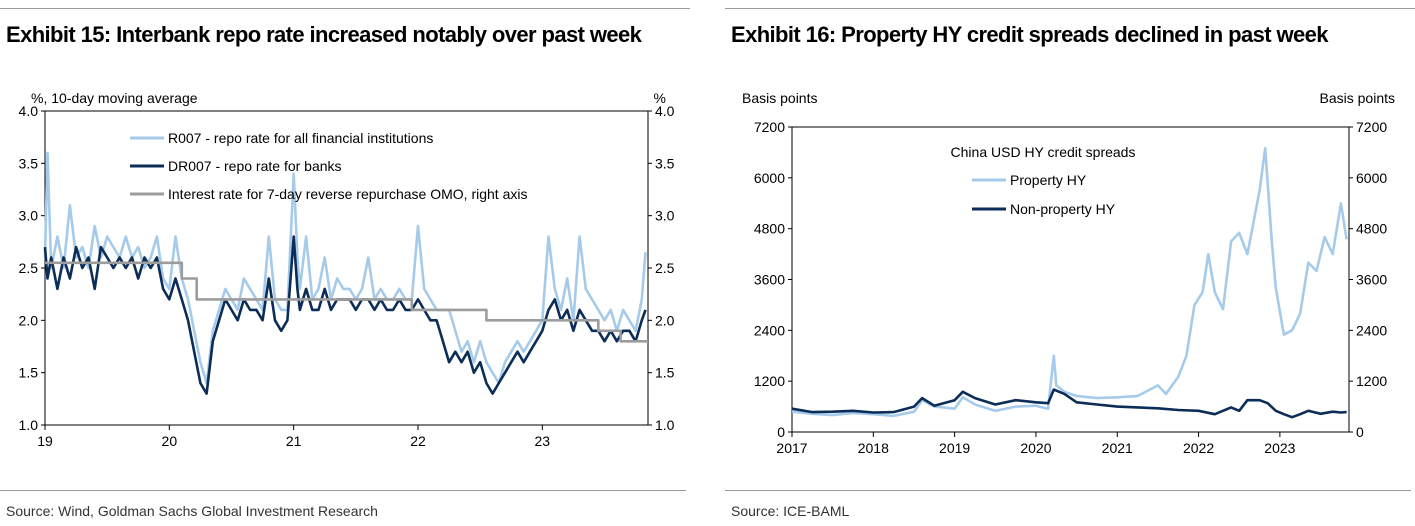 The height and width of the screenshot is (526, 1415). I want to click on y-tick-label-left: 1200, so click(769, 381).